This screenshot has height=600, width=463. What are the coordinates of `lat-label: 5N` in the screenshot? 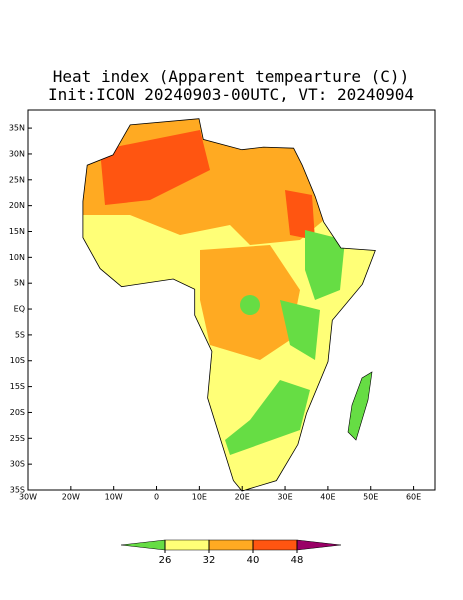 It's located at (19, 283).